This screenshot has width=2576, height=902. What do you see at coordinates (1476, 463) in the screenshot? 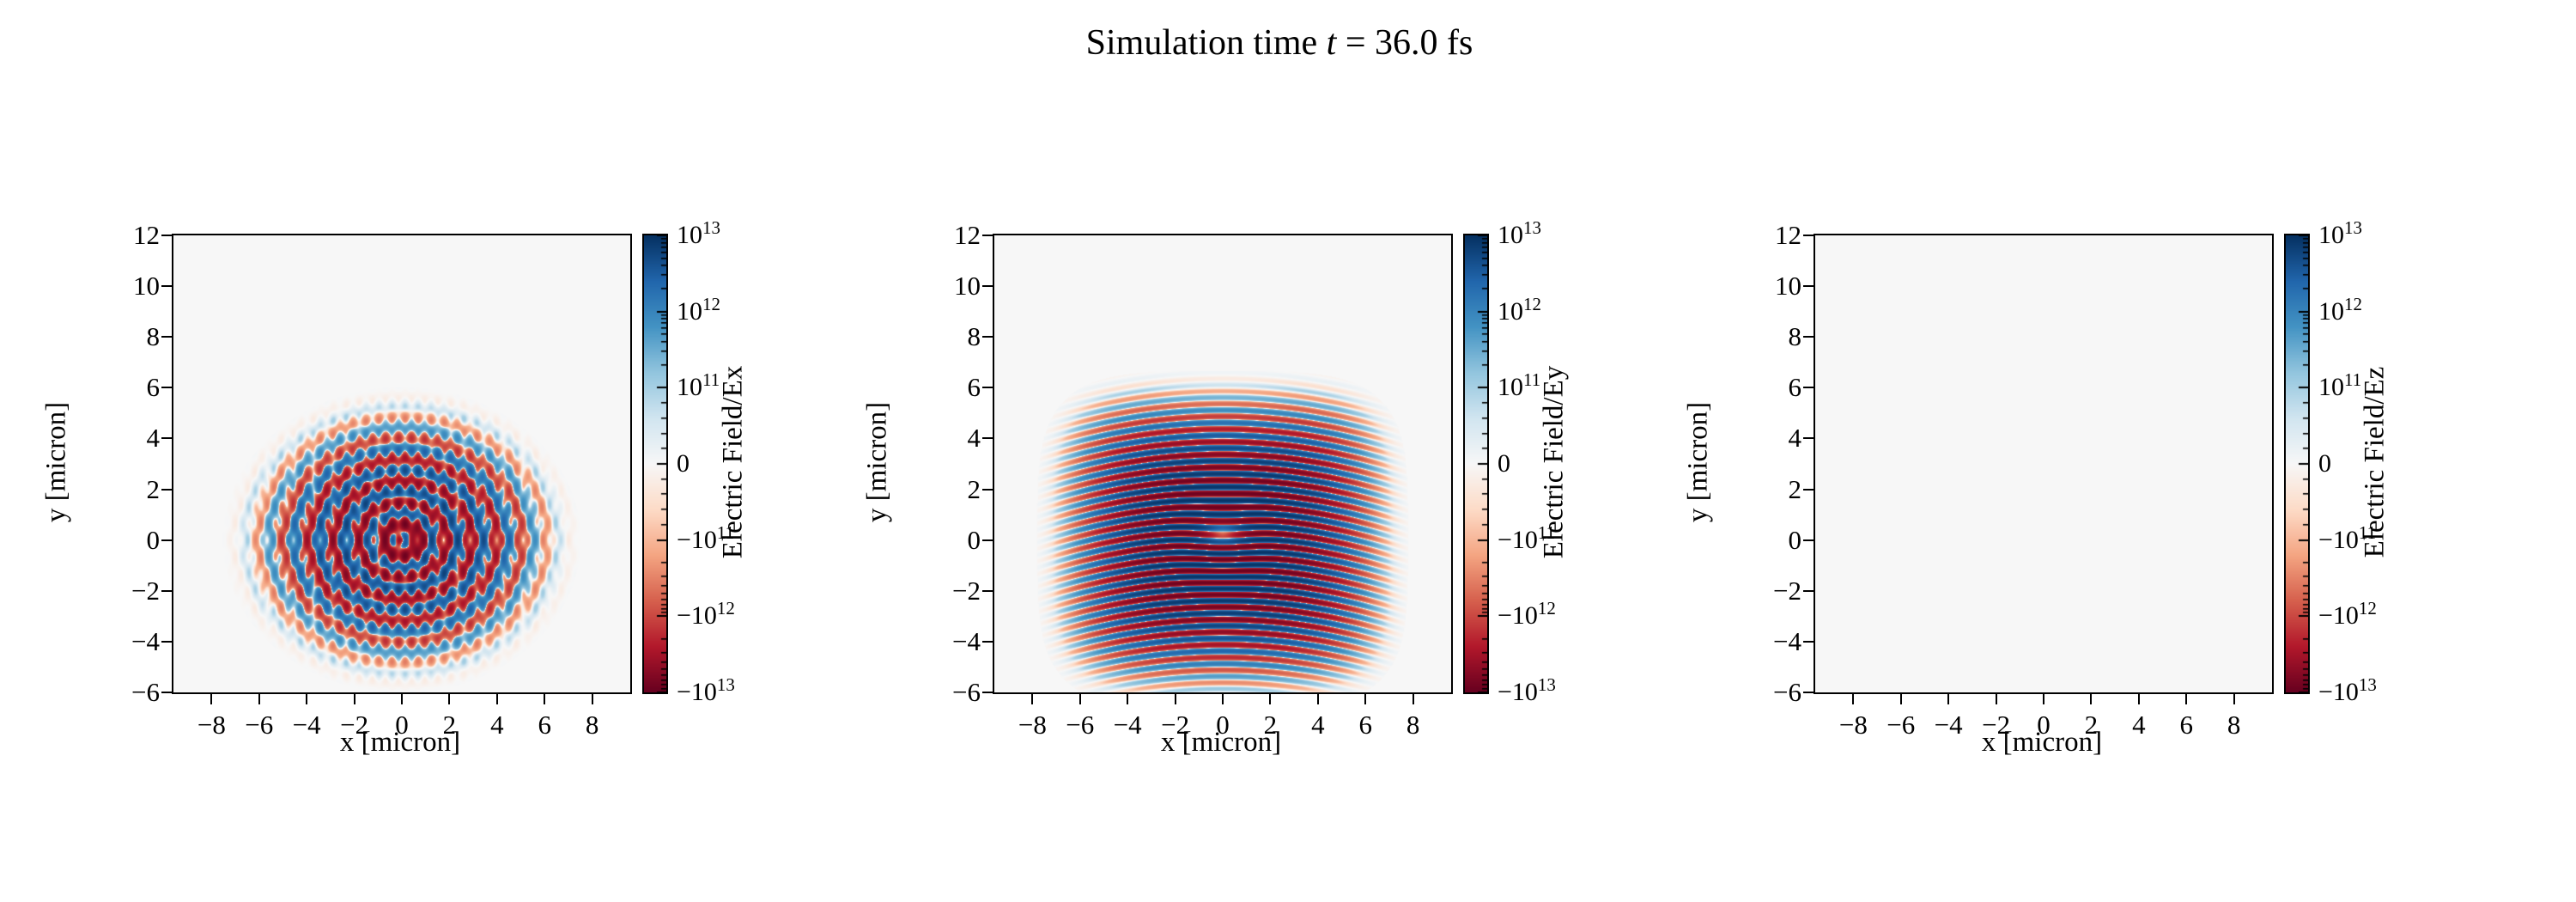
I see `colorbar-ey-gradient-canvas` at bounding box center [1476, 463].